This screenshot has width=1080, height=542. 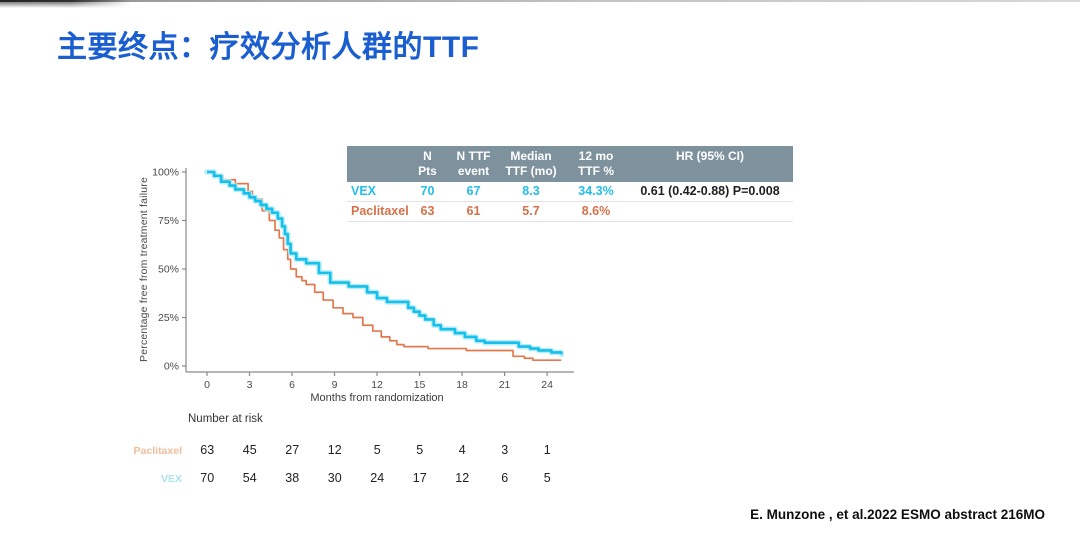 What do you see at coordinates (547, 385) in the screenshot?
I see `x-tick-label: 24` at bounding box center [547, 385].